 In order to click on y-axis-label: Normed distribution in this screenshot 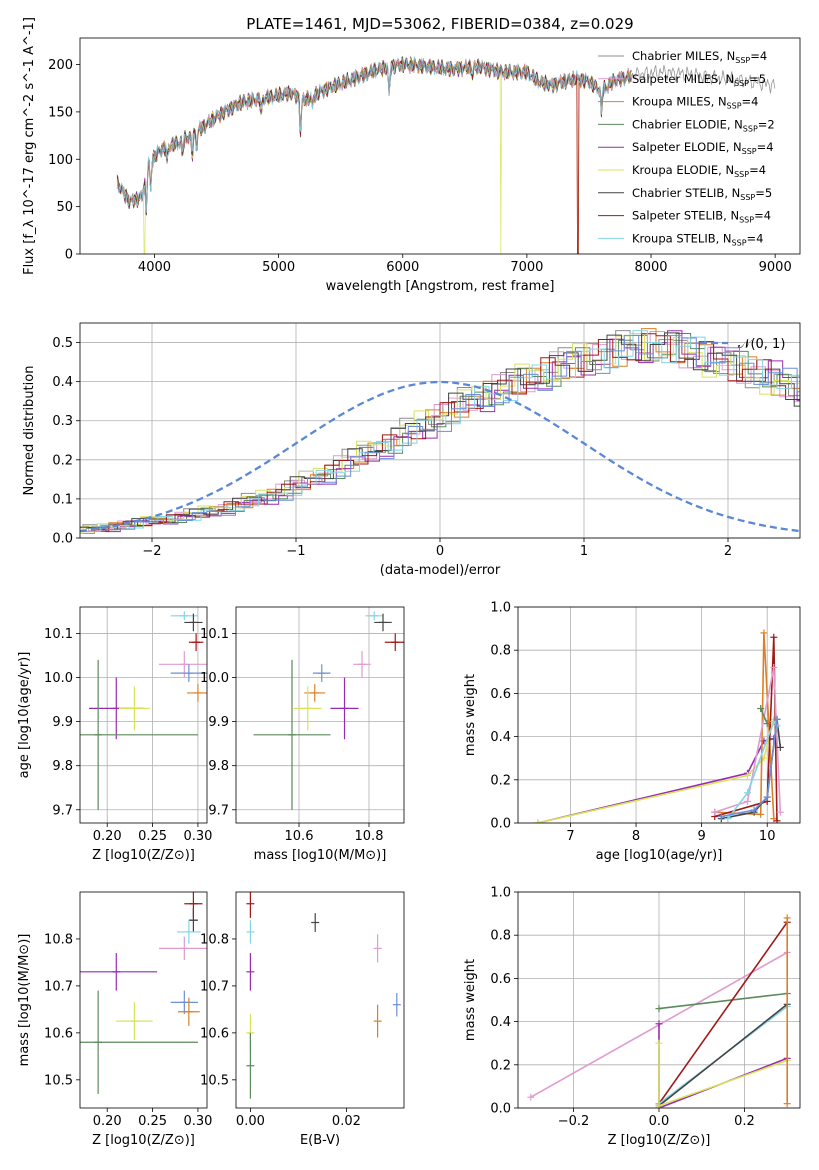, I will do `click(29, 431)`.